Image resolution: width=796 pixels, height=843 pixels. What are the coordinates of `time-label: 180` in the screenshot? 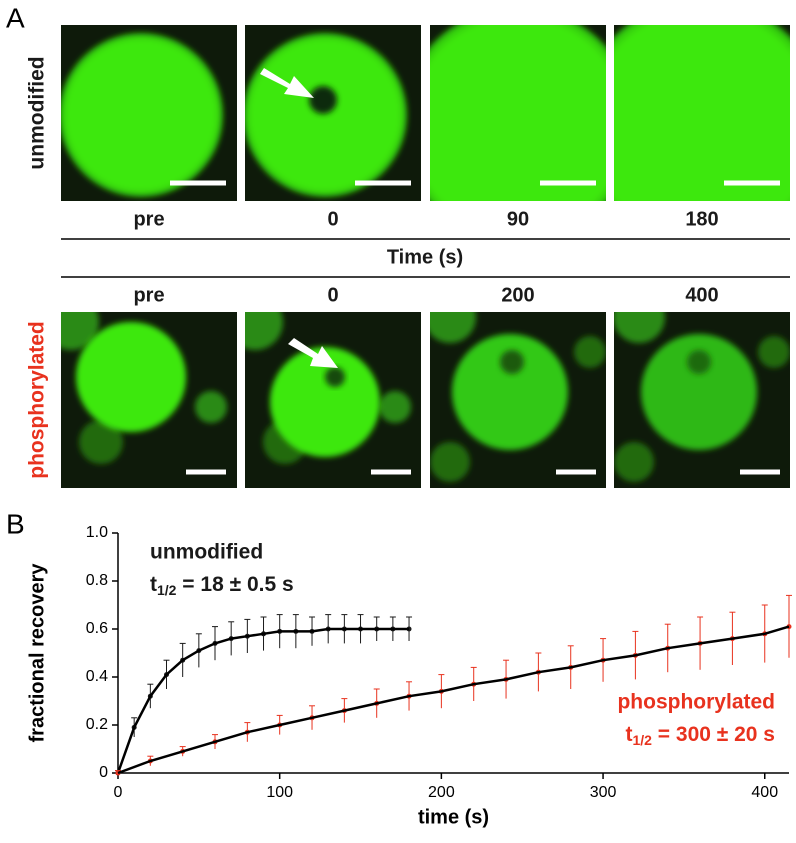 It's located at (701, 219).